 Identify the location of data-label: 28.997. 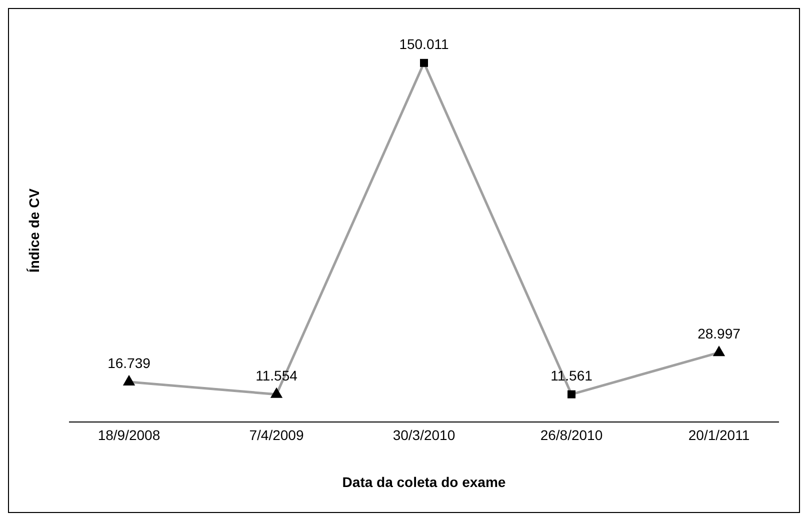
(719, 334).